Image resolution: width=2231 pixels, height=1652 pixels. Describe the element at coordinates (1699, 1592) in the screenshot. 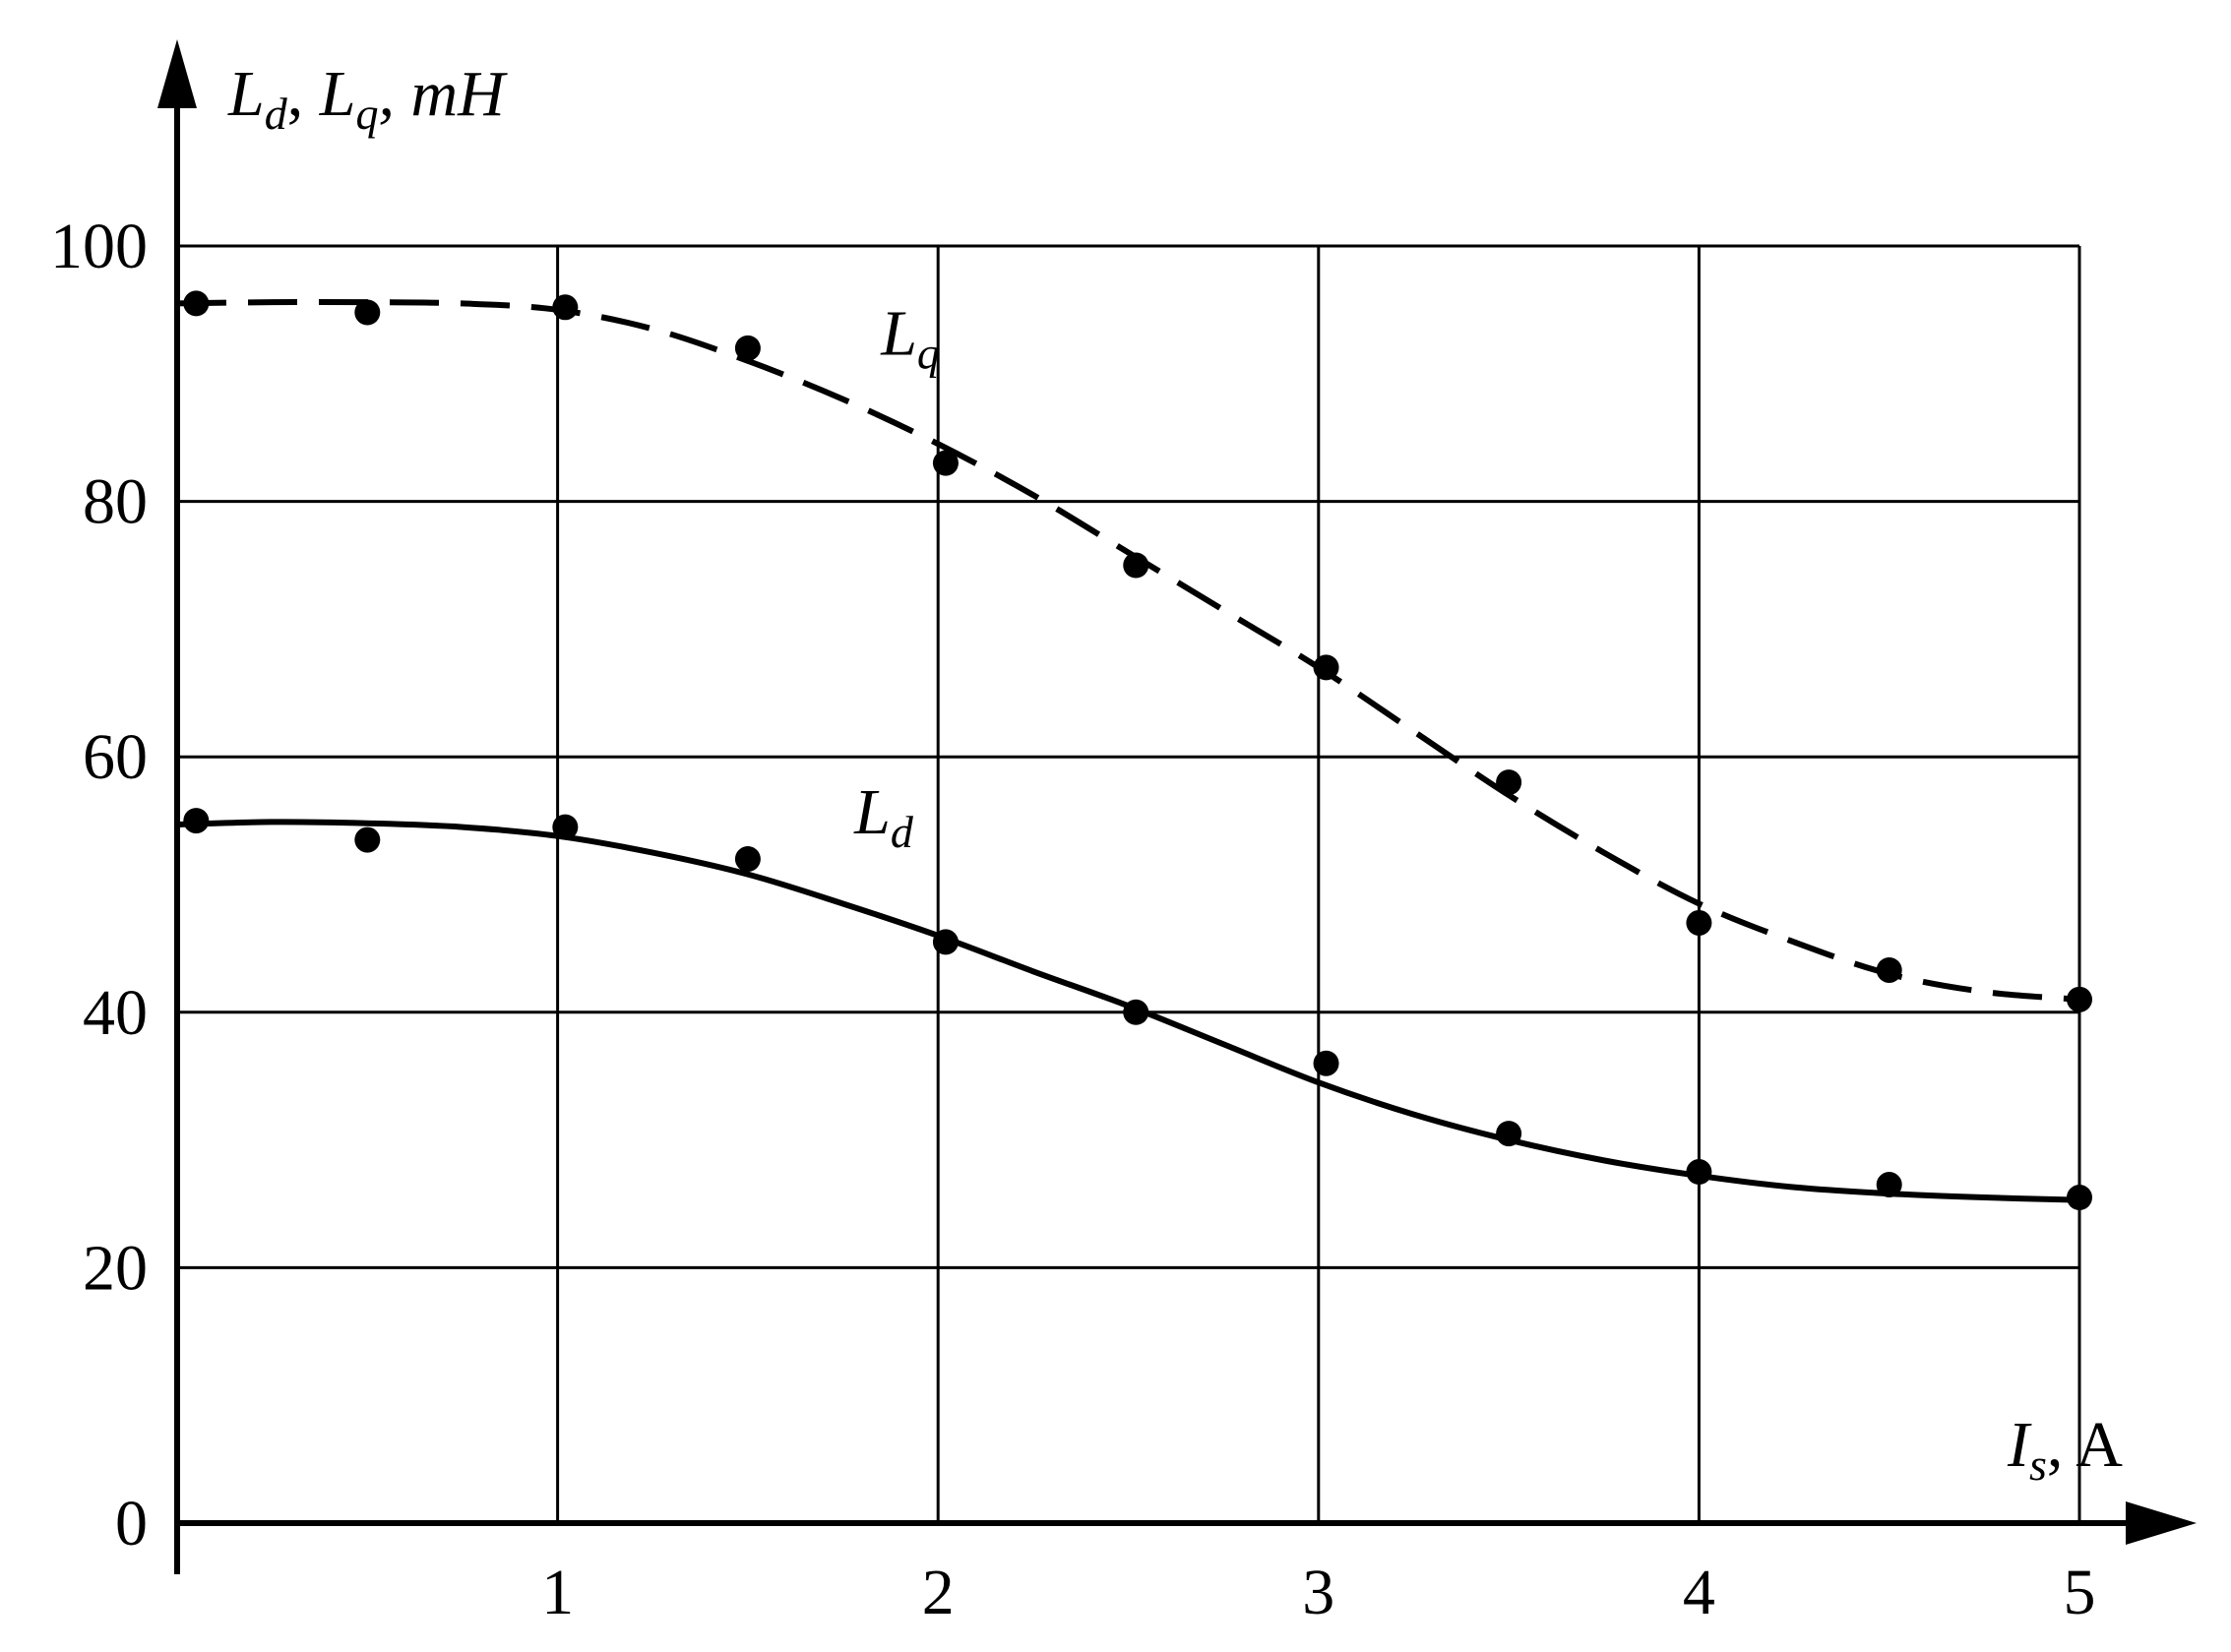

I see `x-tick-label: 4` at that location.